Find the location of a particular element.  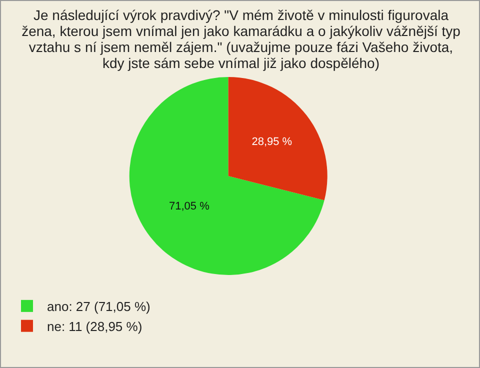

legend-label: ano: 27 (71,05 %) is located at coordinates (98, 306).